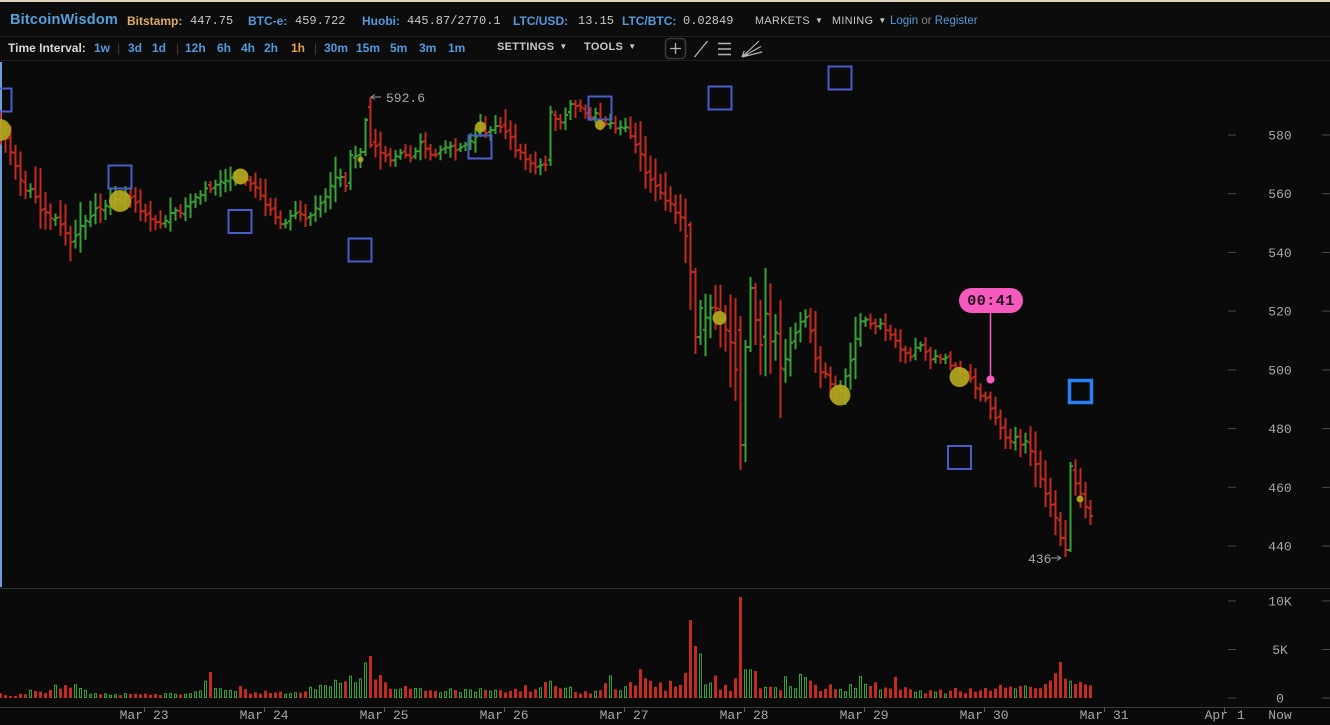 Image resolution: width=1330 pixels, height=725 pixels. Describe the element at coordinates (521, 715) in the screenshot. I see `svg-text: 26` at that location.